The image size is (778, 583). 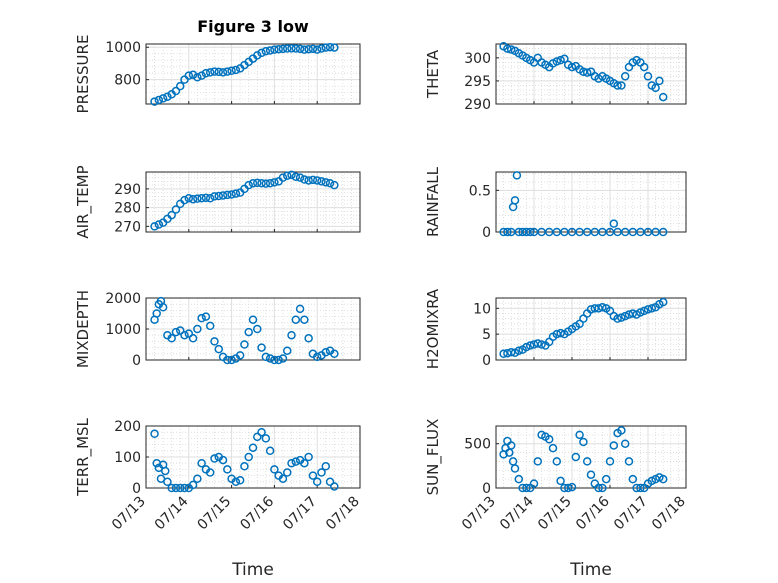 What do you see at coordinates (477, 445) in the screenshot?
I see `sun_flux-ytick-label: 500` at bounding box center [477, 445].